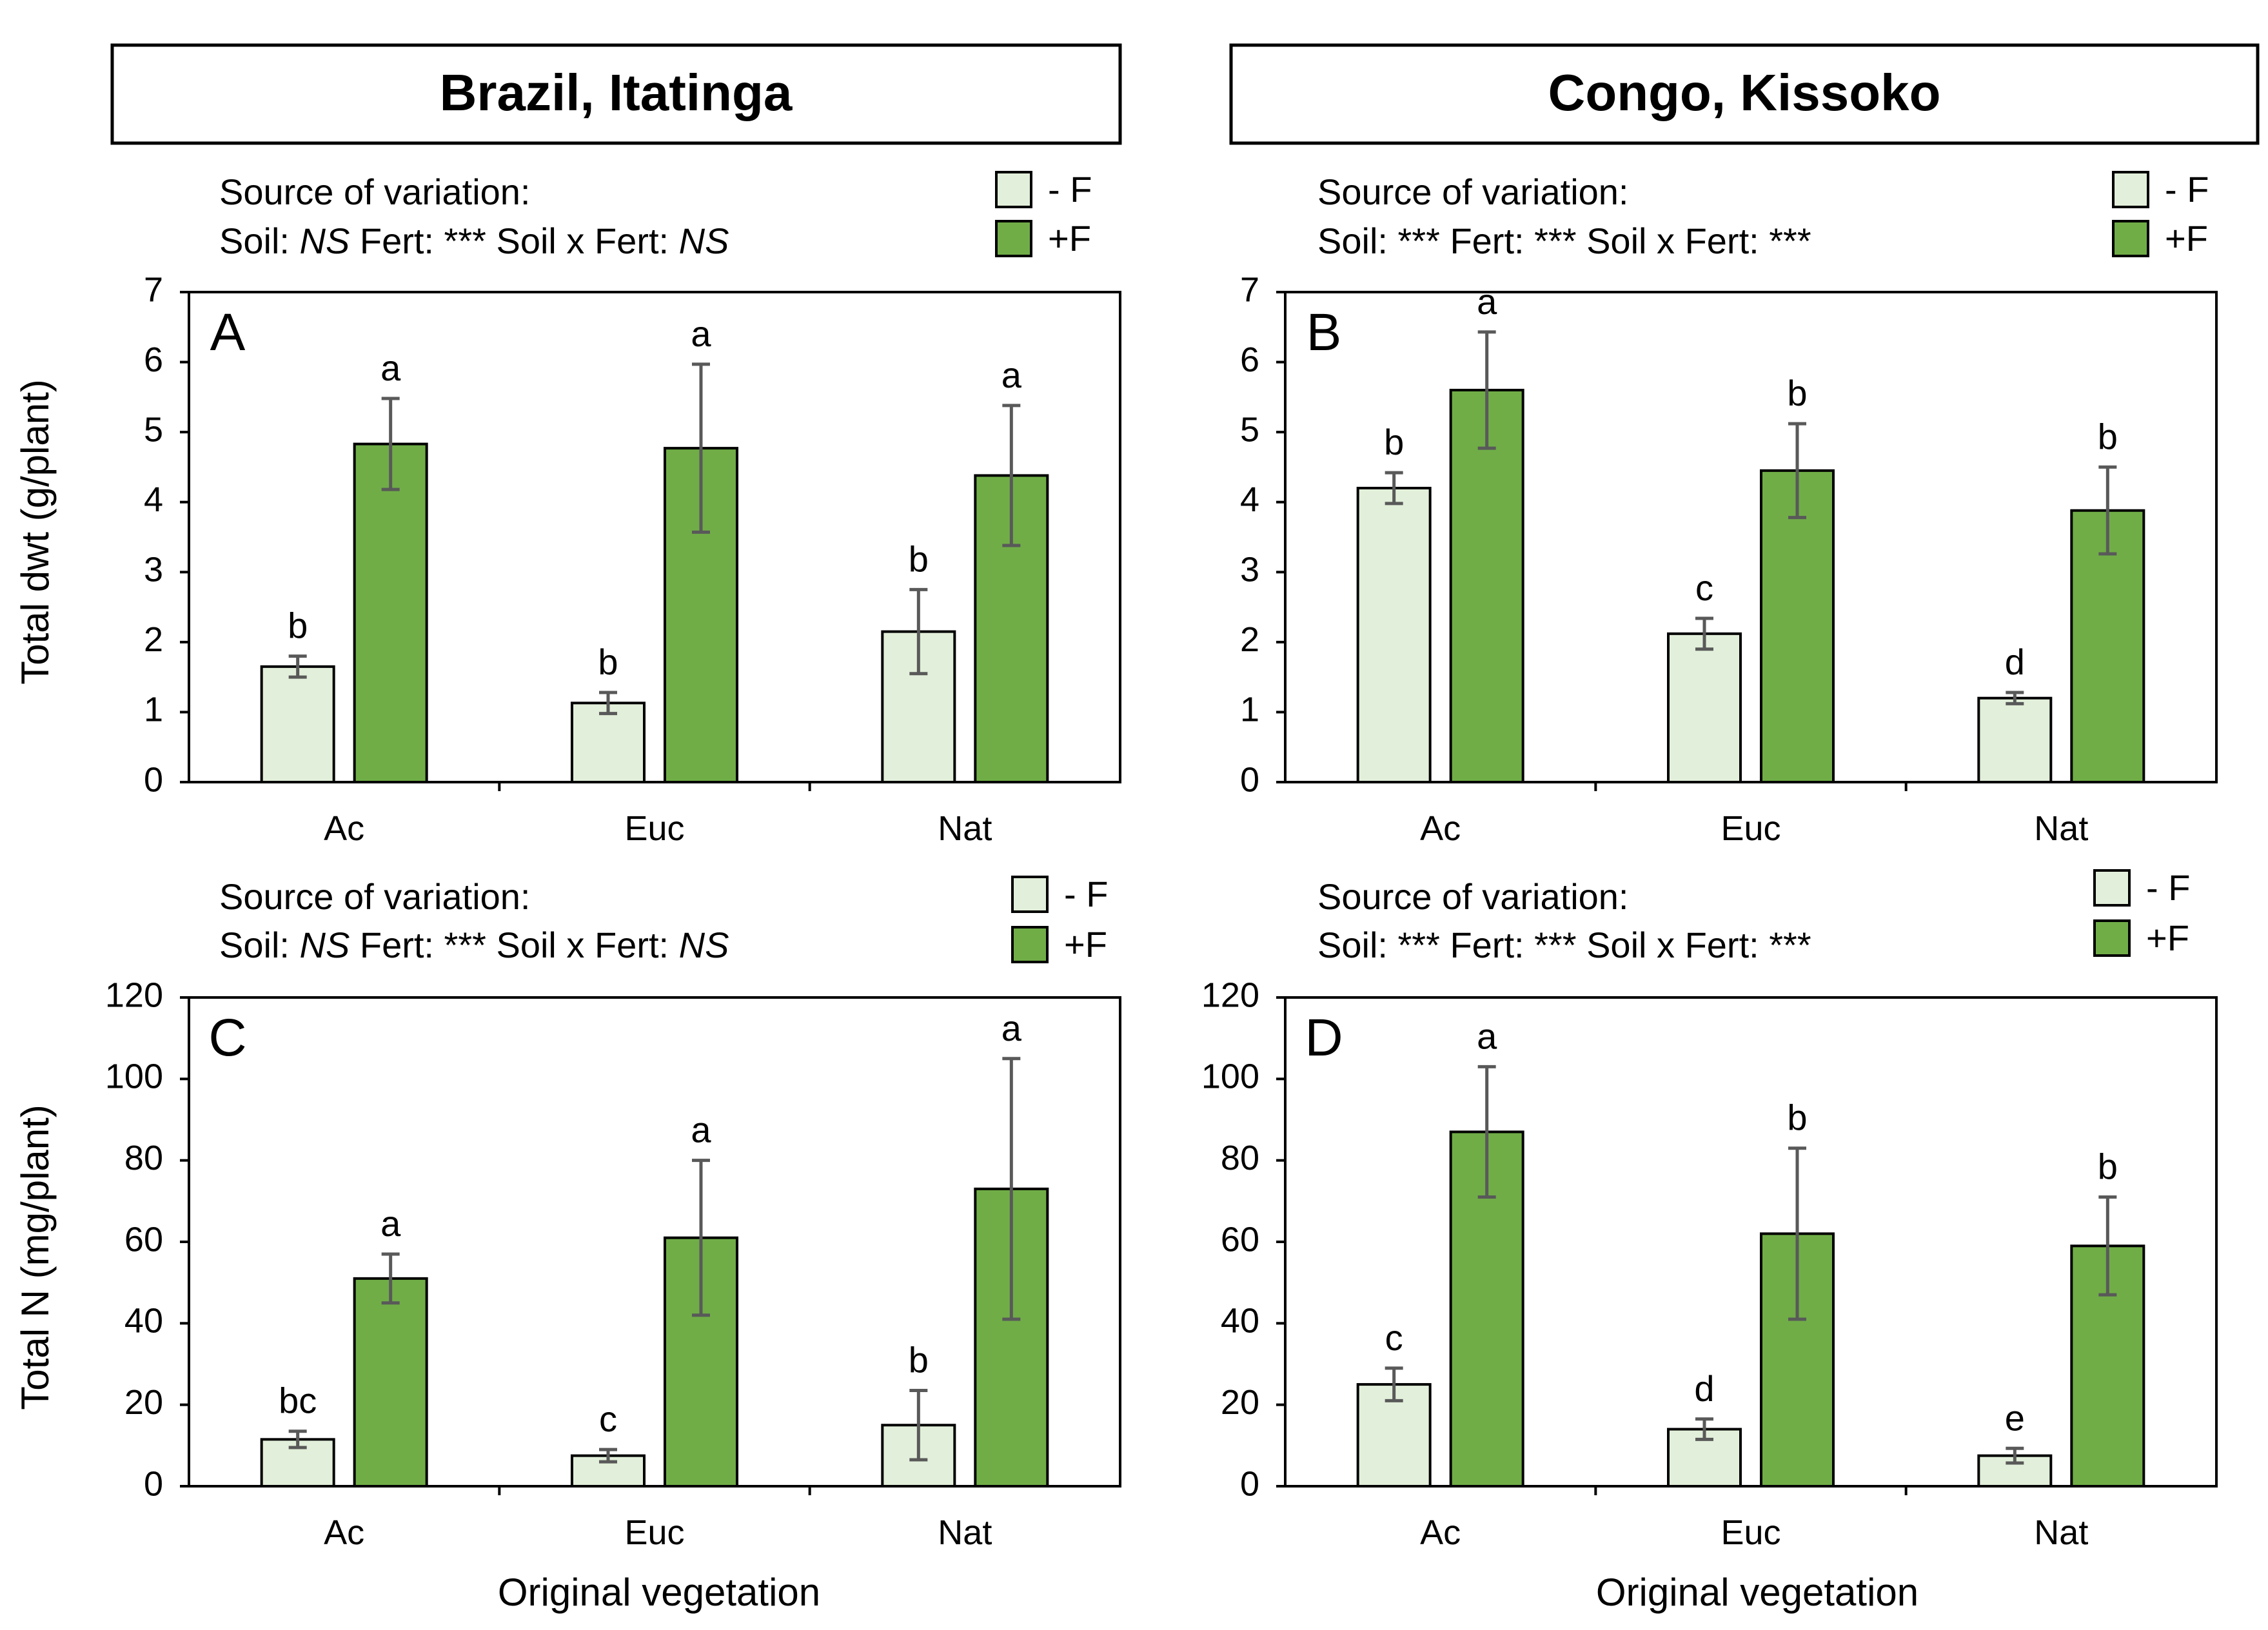  I want to click on y-tick-label: 40, so click(1240, 1321).